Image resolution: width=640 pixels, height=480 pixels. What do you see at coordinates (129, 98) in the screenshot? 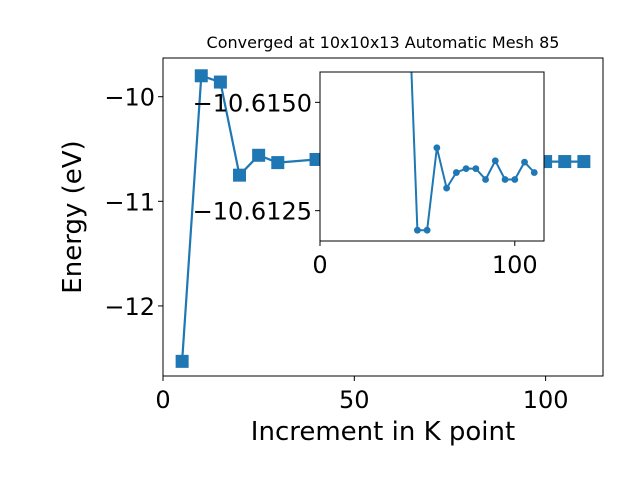
I see `y-tick-label: −10` at bounding box center [129, 98].